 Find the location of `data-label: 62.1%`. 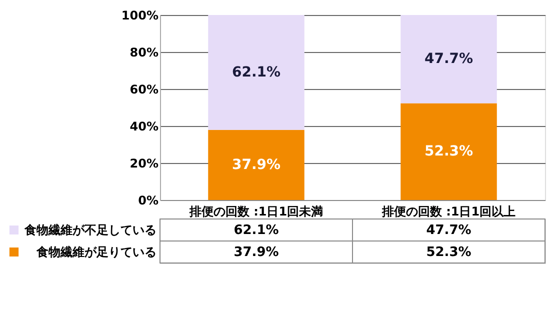

data-label: 62.1% is located at coordinates (256, 230).